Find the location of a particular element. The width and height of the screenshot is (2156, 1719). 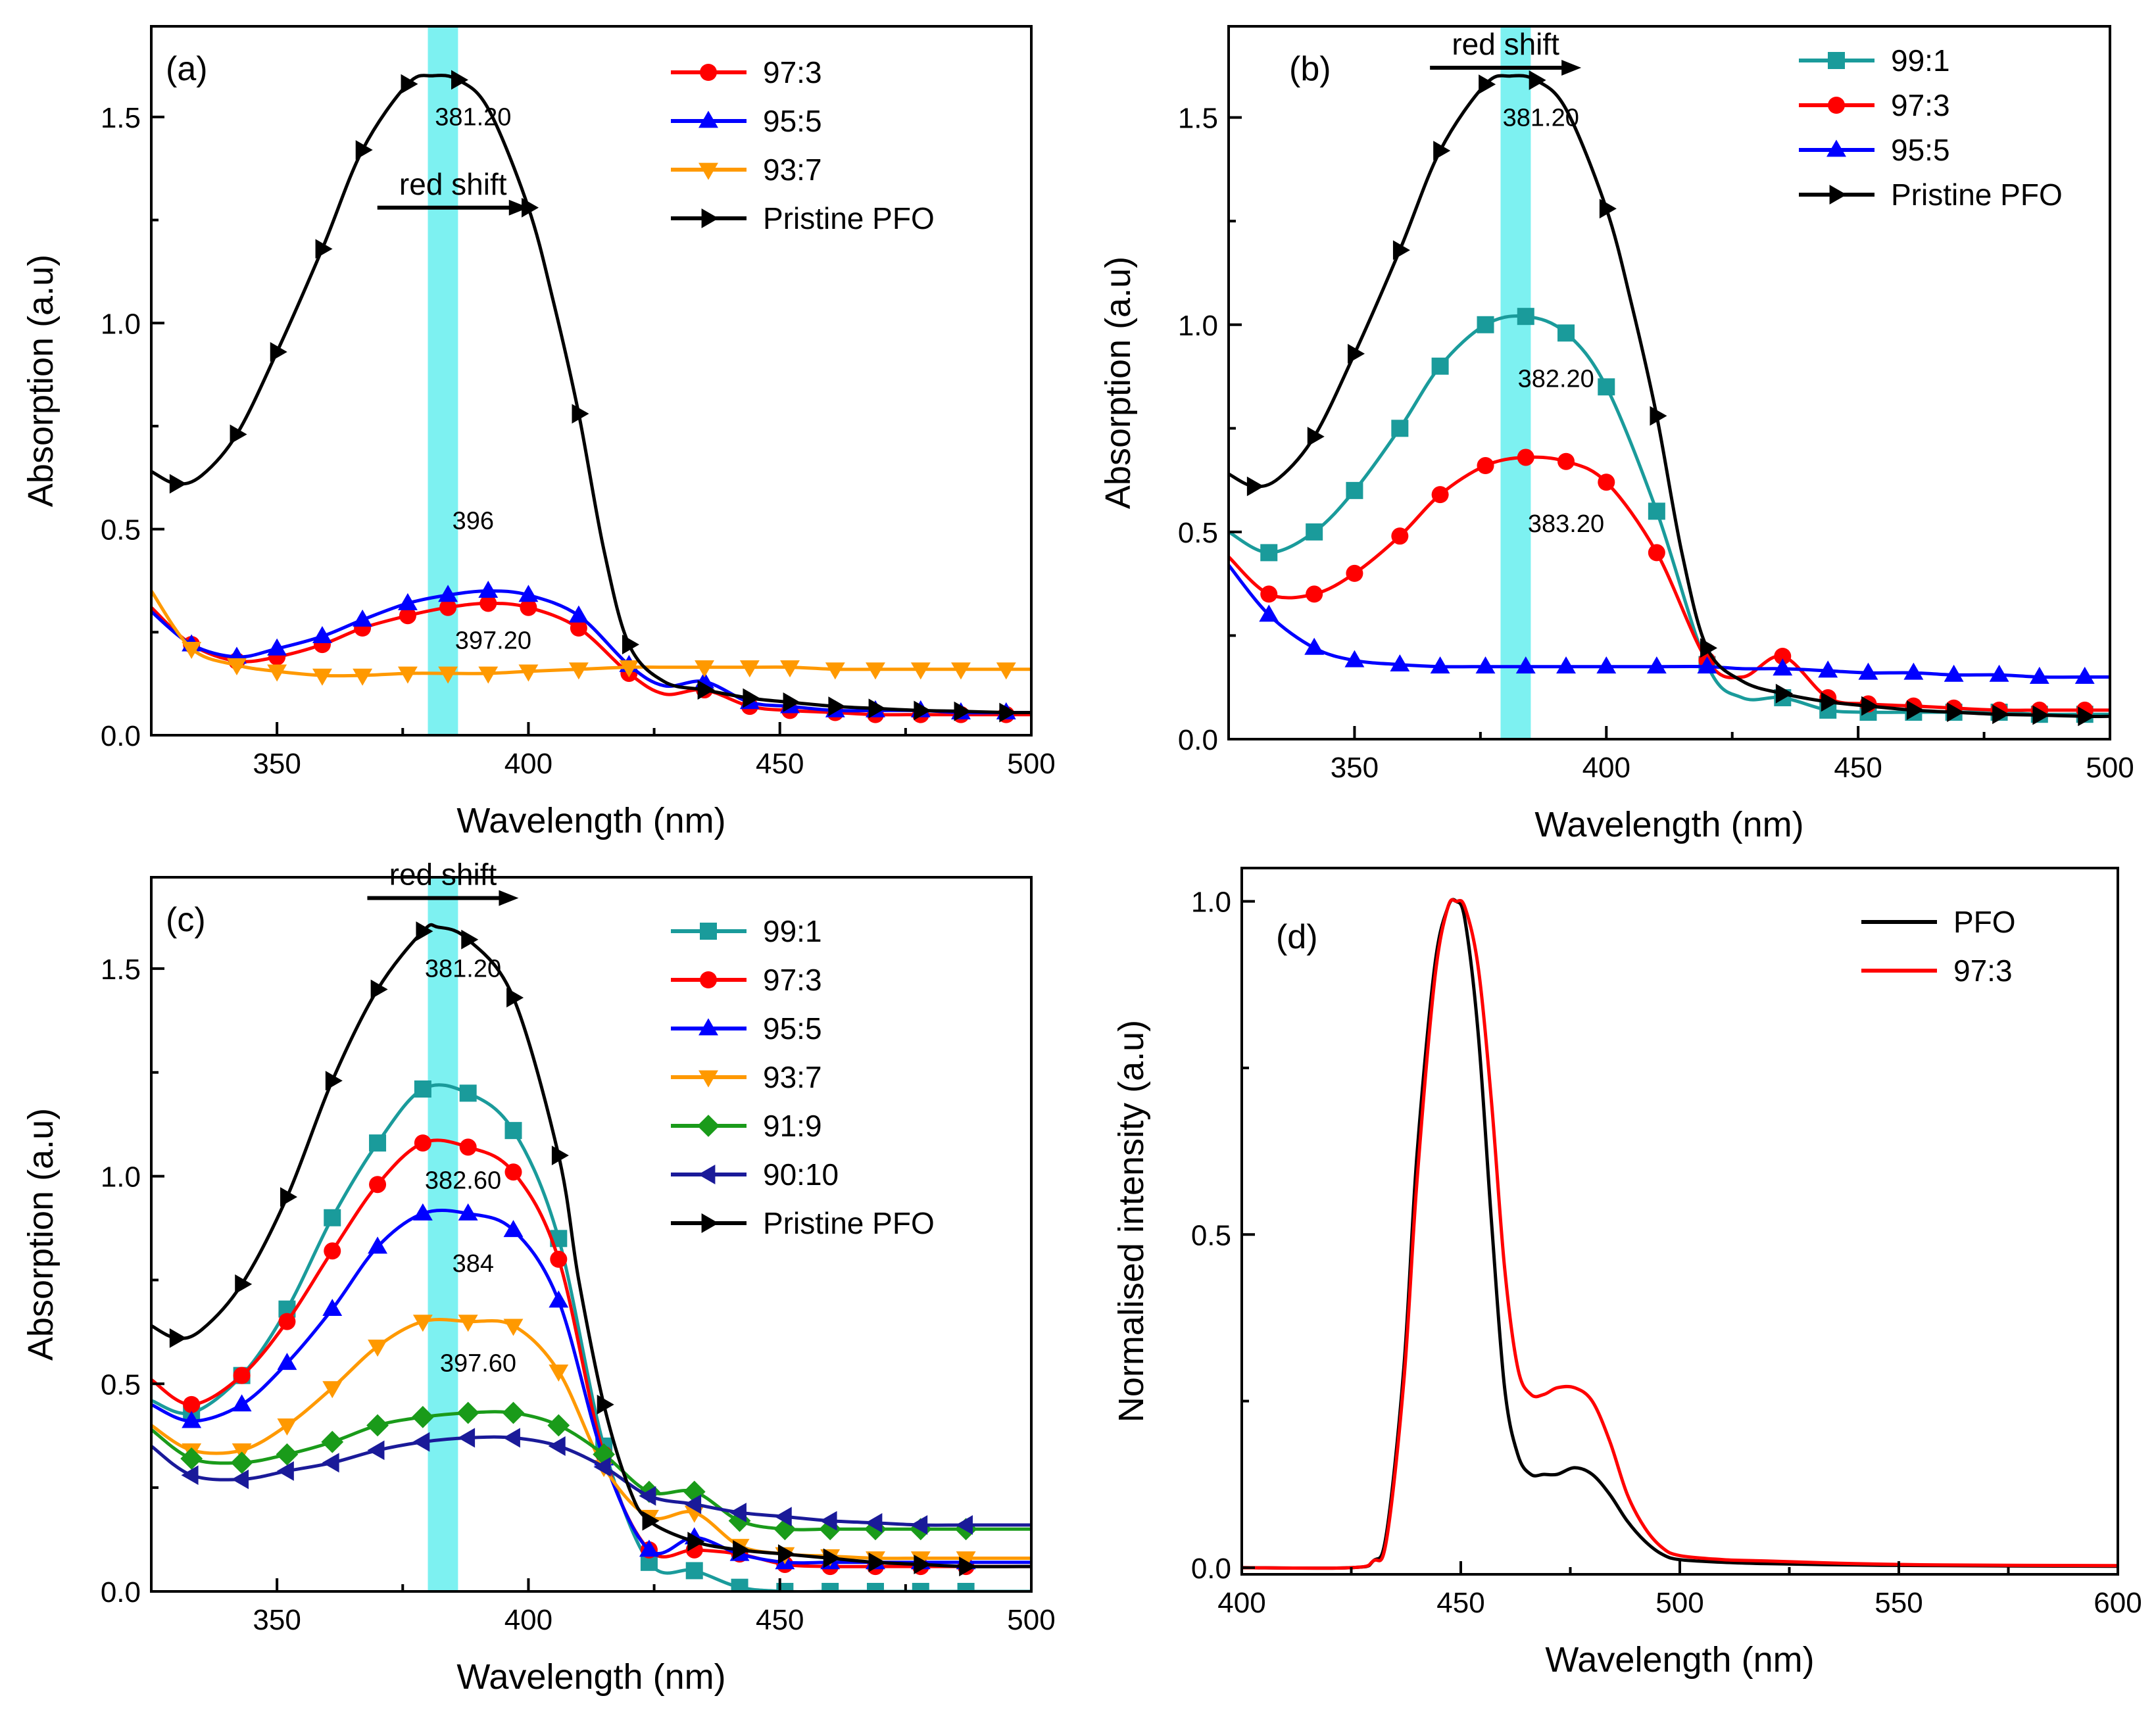

red-shift-arrowhead is located at coordinates (518, 207).